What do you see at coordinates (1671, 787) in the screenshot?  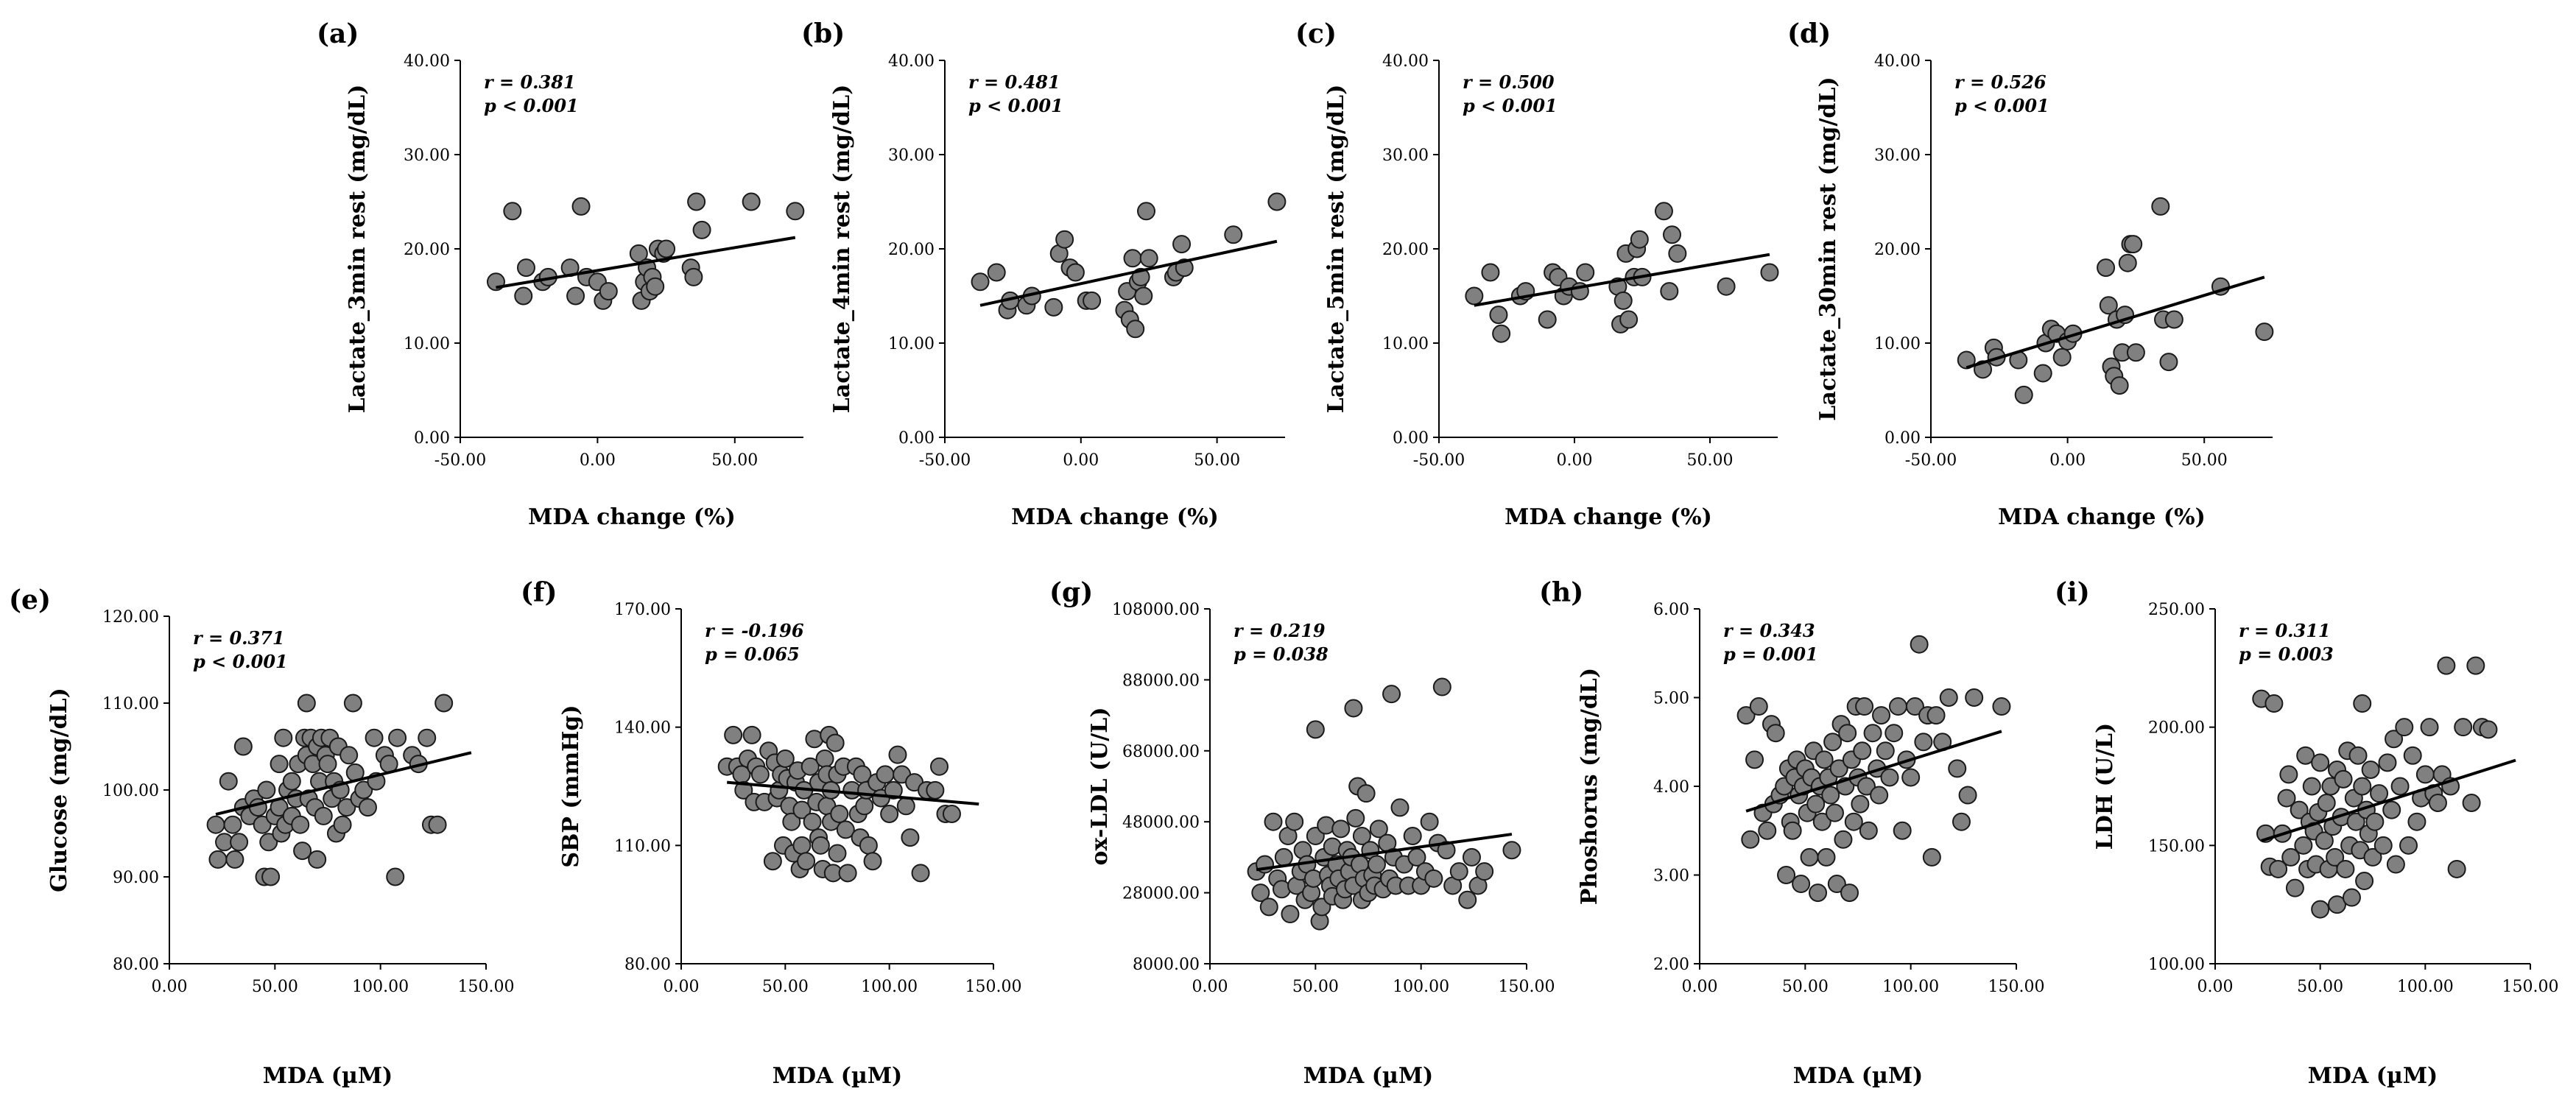 I see `y-tick-label: 4.00` at bounding box center [1671, 787].